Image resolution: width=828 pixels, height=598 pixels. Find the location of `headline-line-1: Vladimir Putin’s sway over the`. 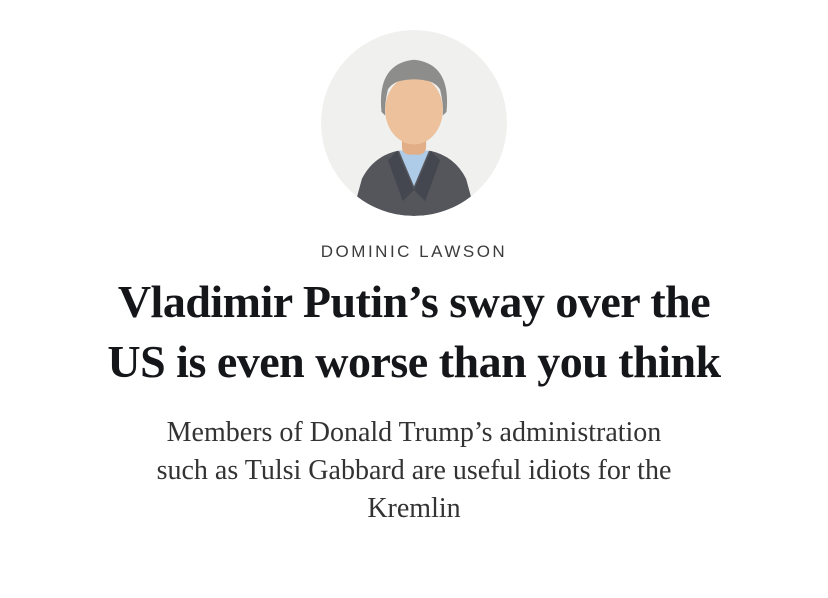

headline-line-1: Vladimir Putin’s sway over the is located at coordinates (414, 301).